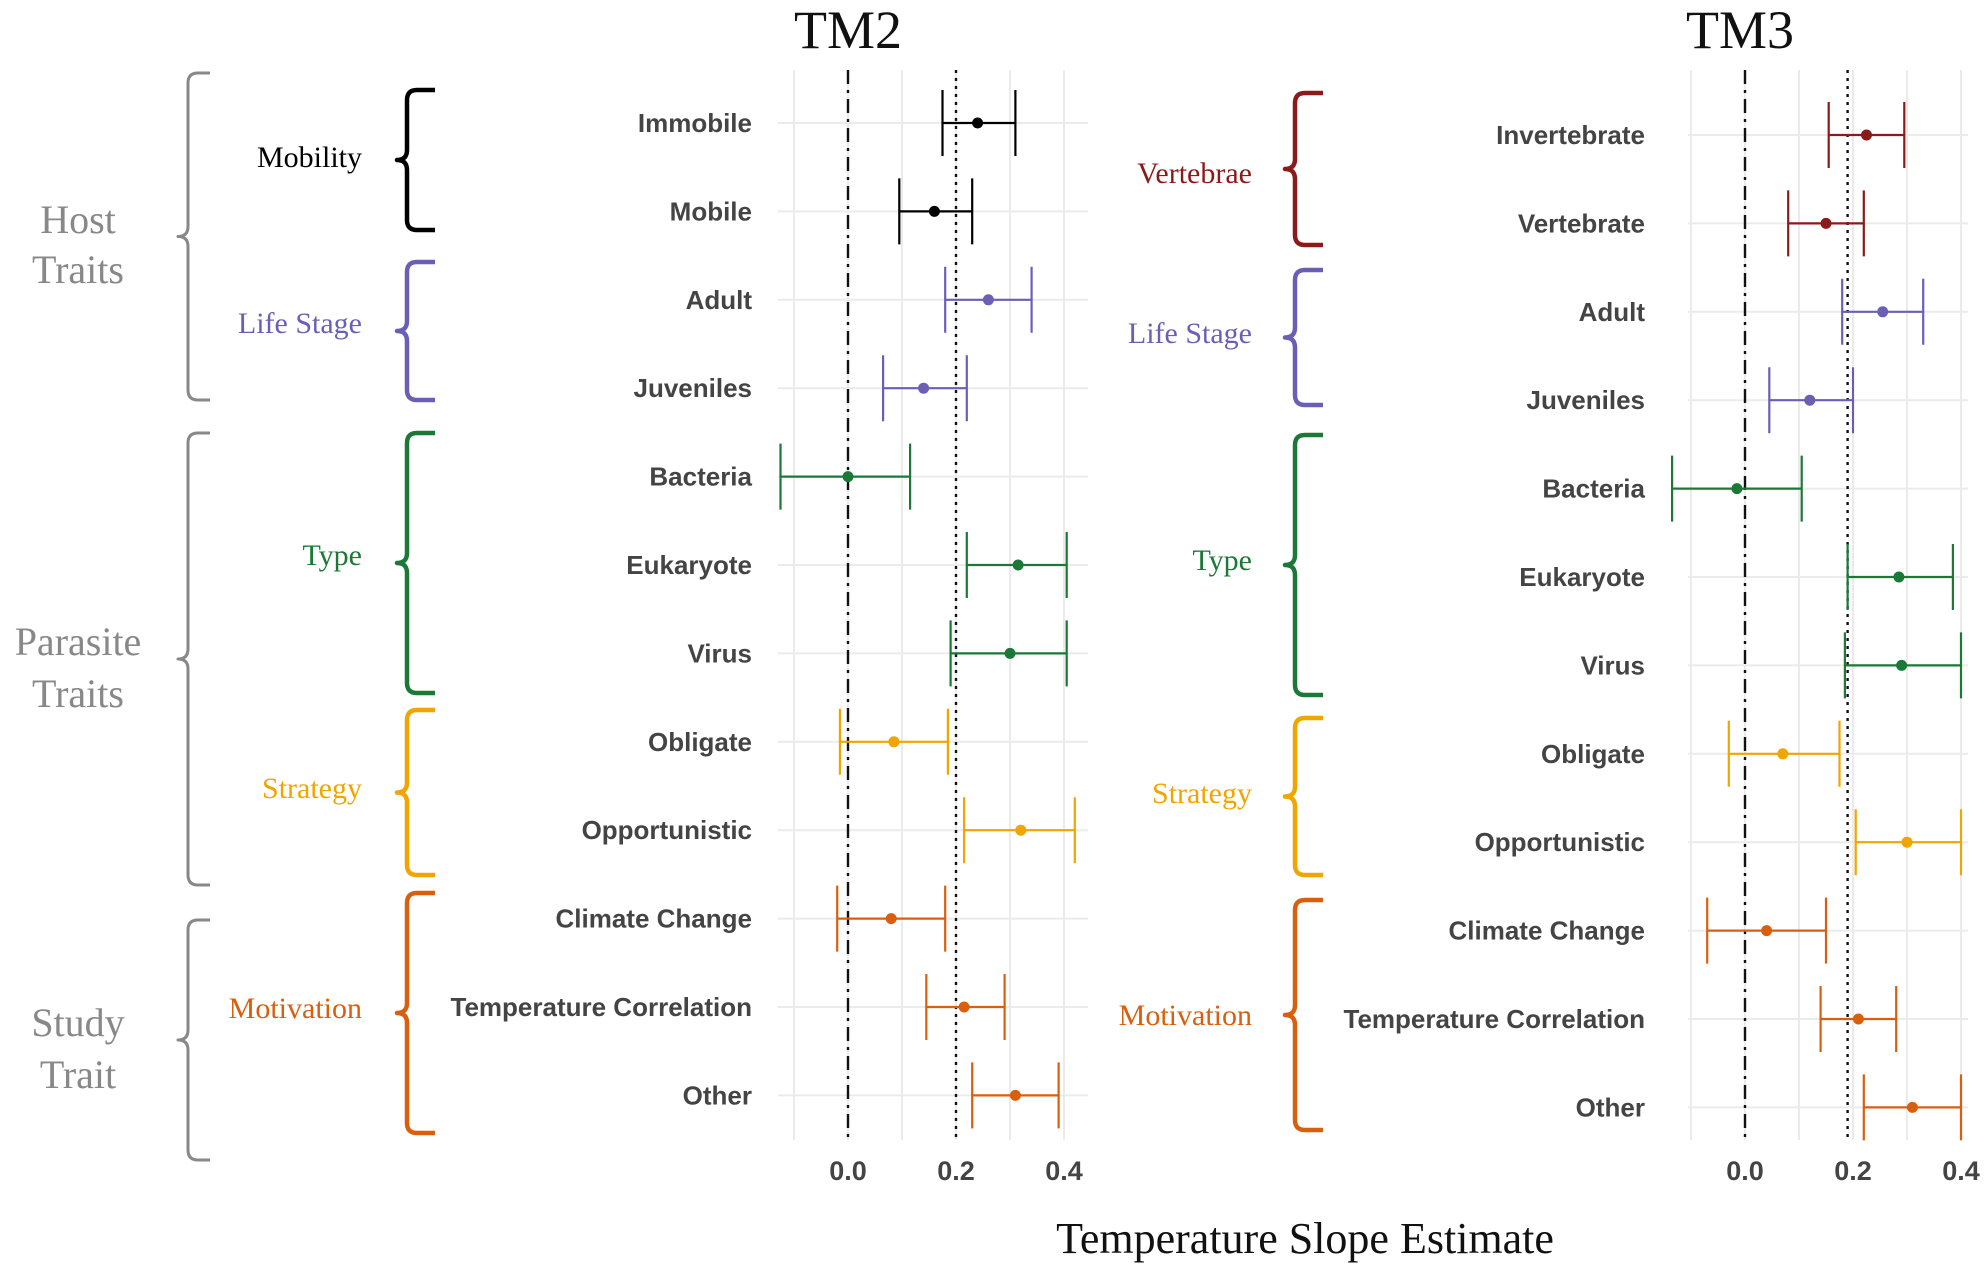 This screenshot has height=1270, width=1984. Describe the element at coordinates (700, 742) in the screenshot. I see `panel-tm2-row-label: Obligate` at that location.